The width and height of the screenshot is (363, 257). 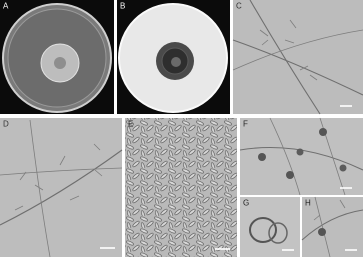 I want to click on panel-label: A, so click(x=6, y=6).